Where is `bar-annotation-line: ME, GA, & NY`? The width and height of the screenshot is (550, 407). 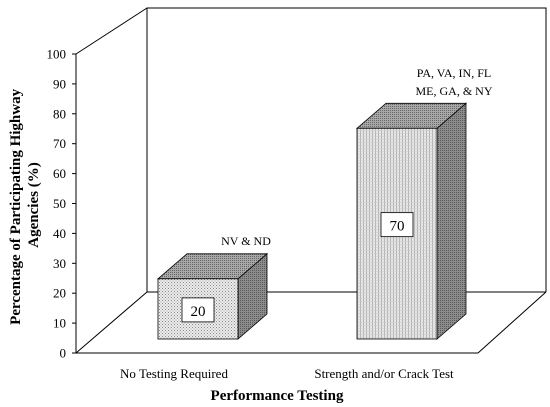
bar-annotation-line: ME, GA, & NY is located at coordinates (454, 91).